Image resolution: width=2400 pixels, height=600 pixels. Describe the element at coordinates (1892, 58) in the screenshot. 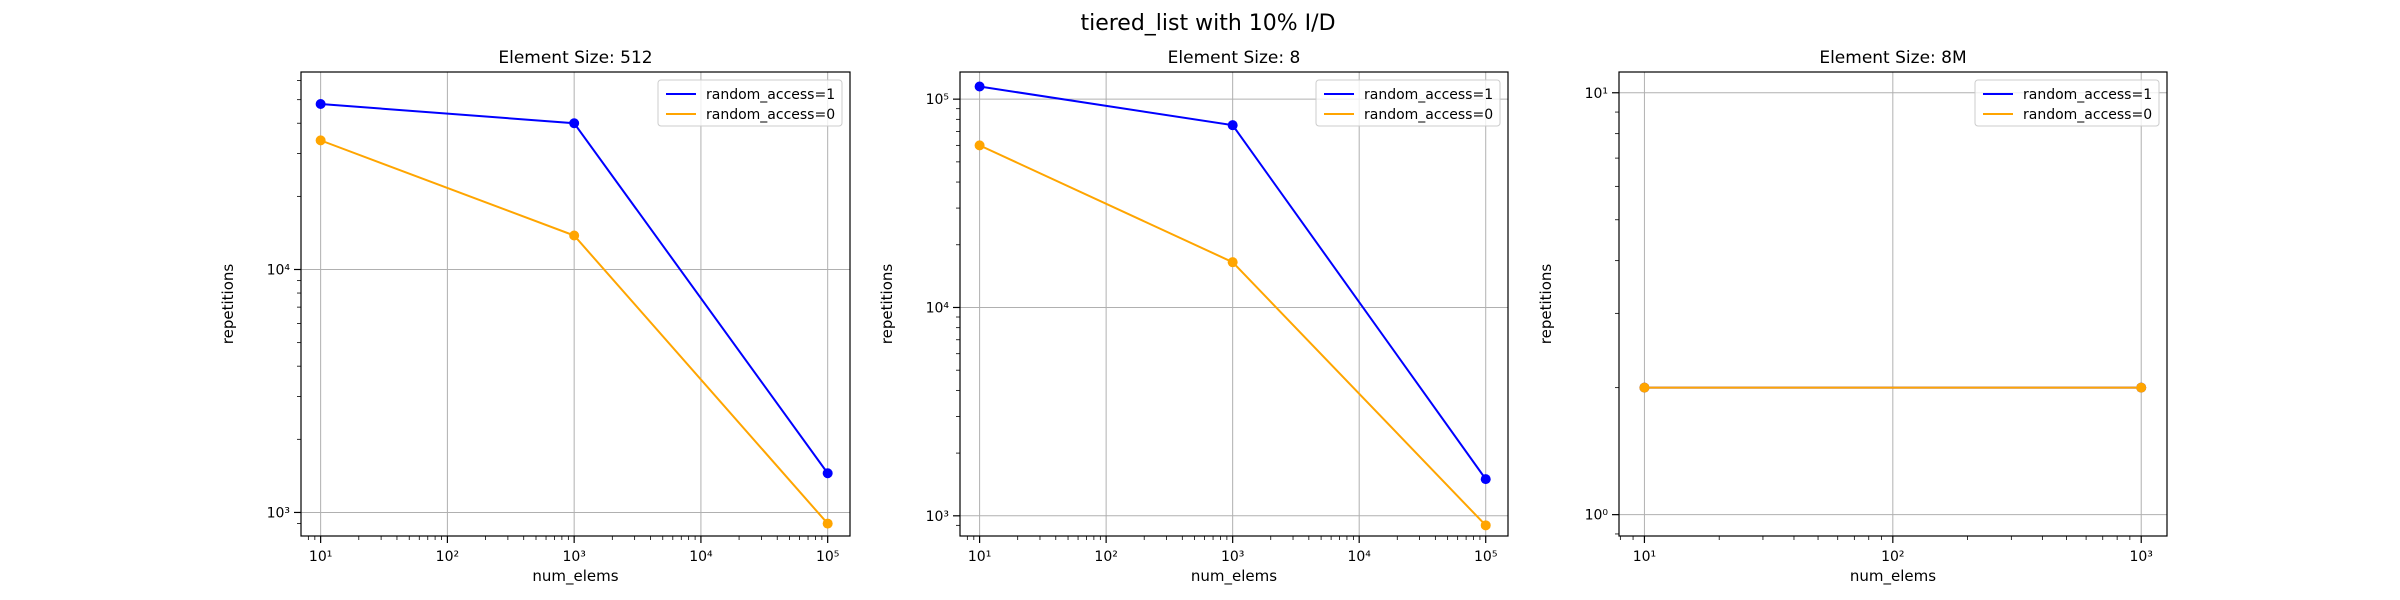

I see `chart-title: Element Size: 8M` at that location.